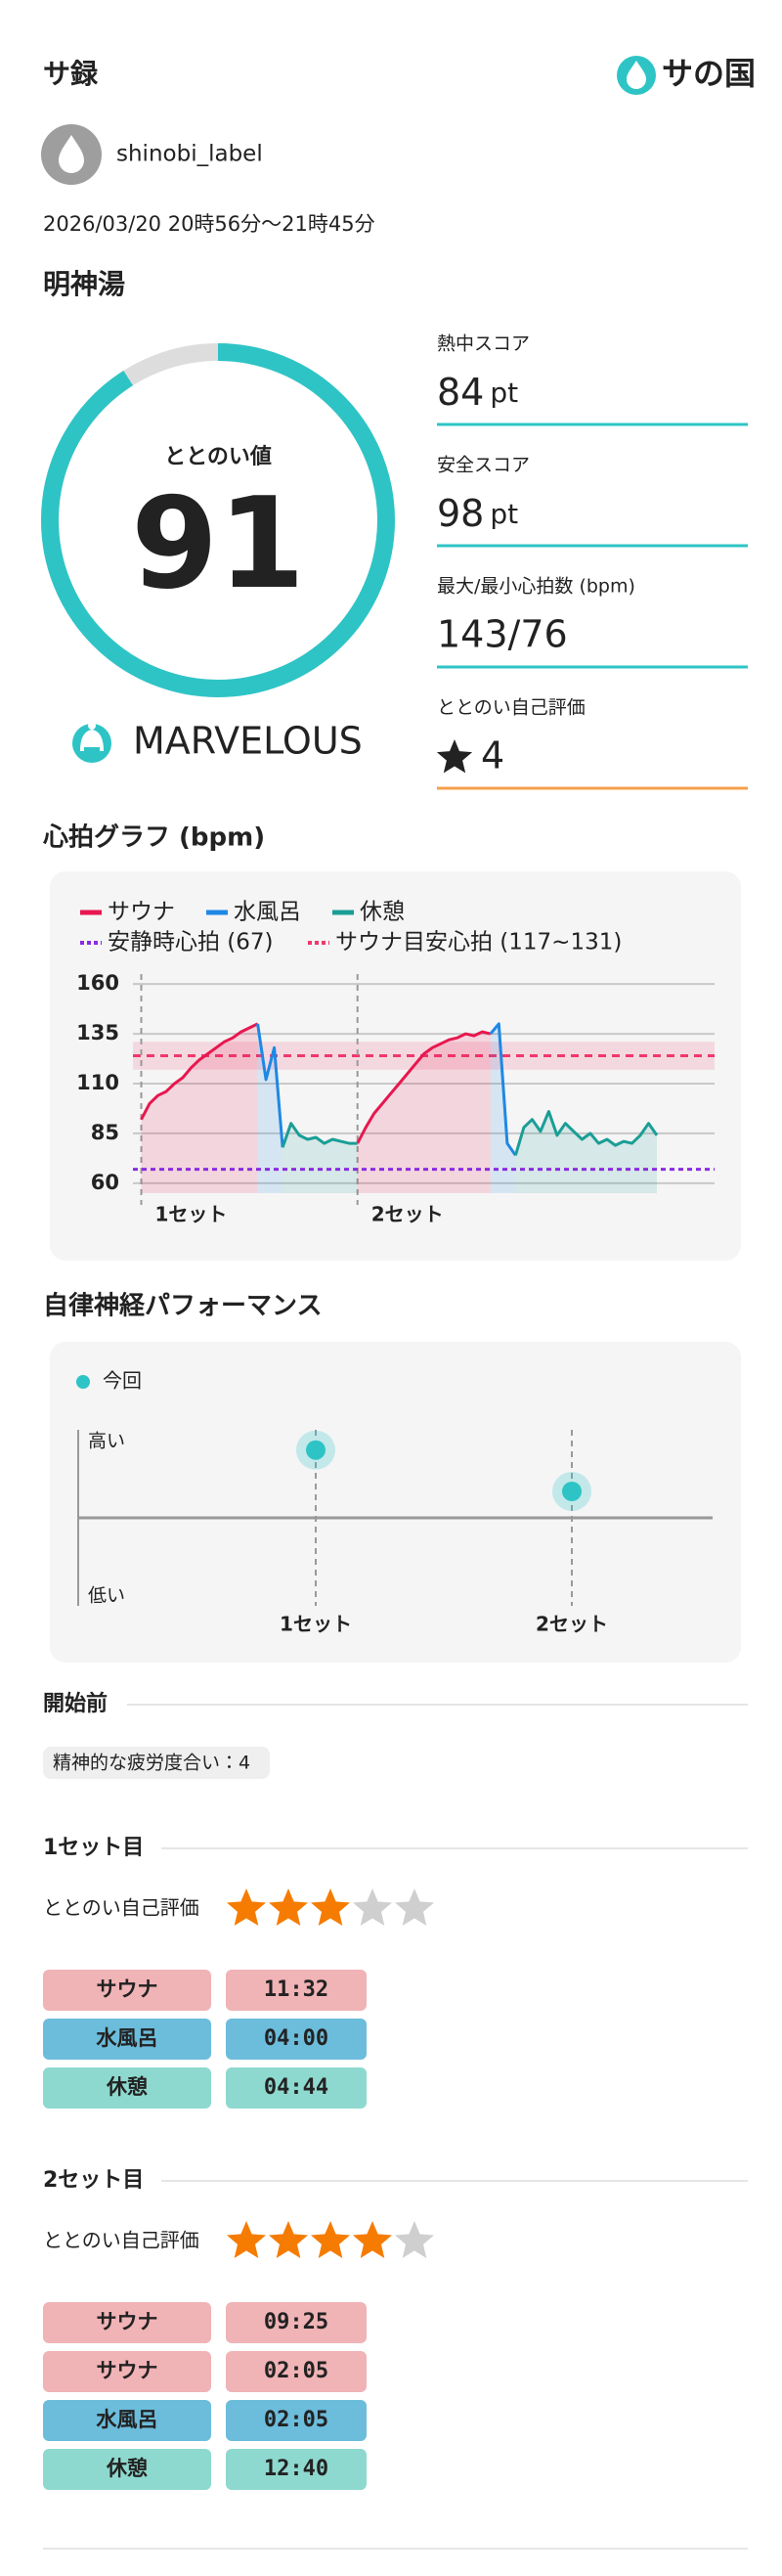 Image resolution: width=782 pixels, height=2576 pixels. What do you see at coordinates (91, 743) in the screenshot?
I see `rank-icon` at bounding box center [91, 743].